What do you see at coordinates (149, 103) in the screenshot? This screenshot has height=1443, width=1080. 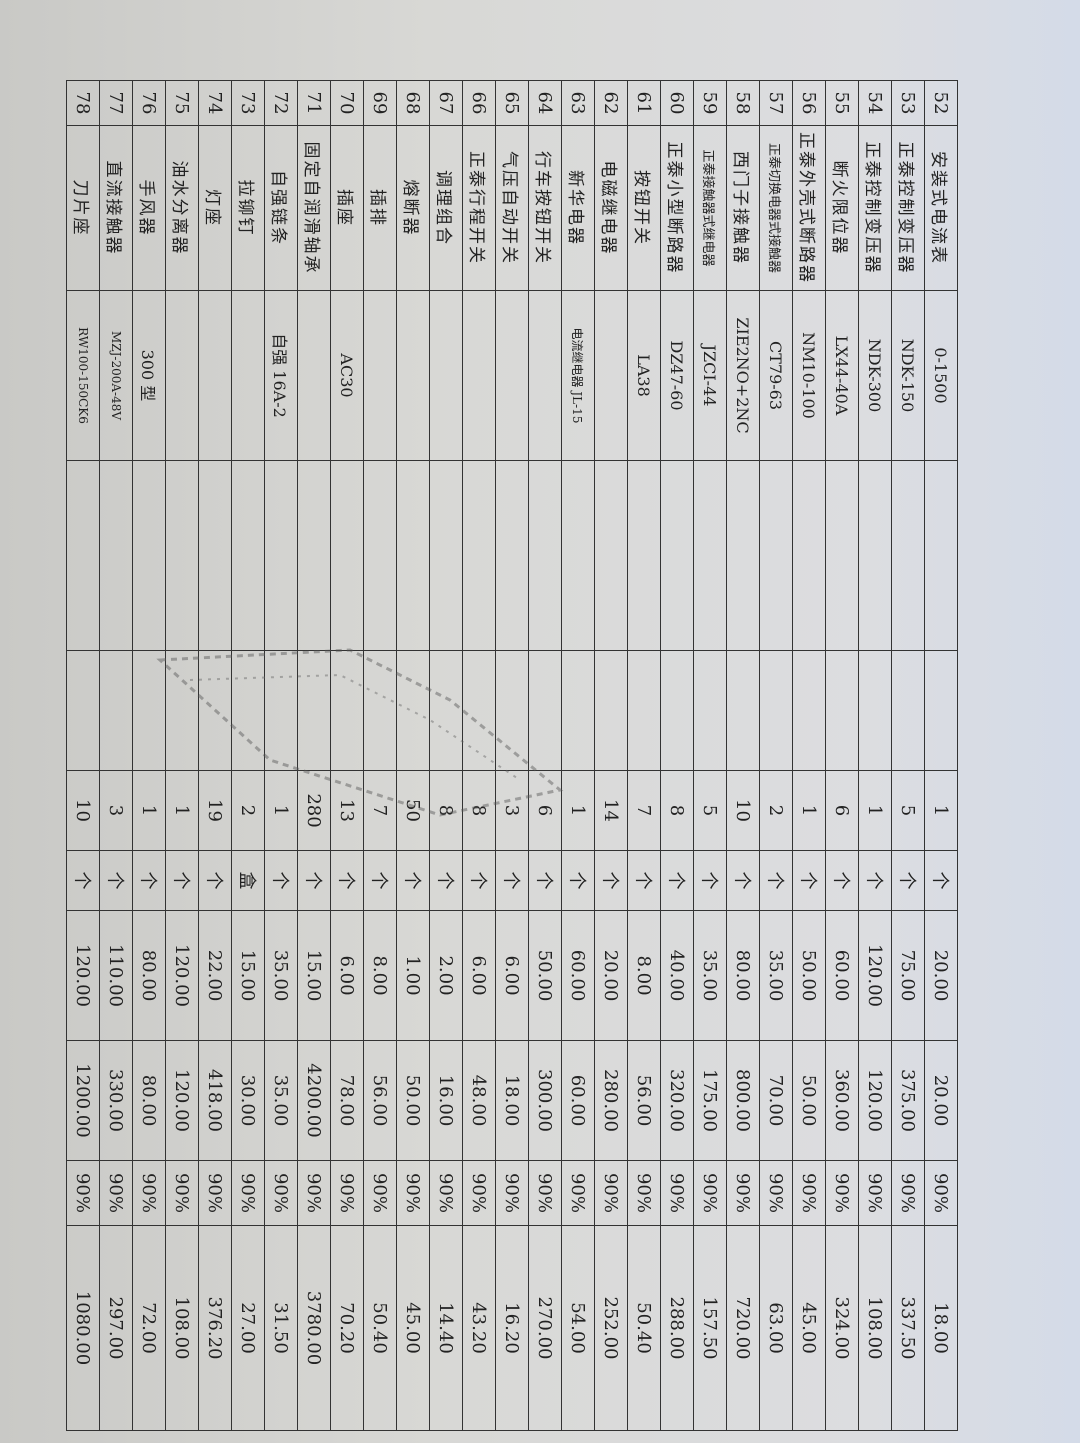 I see `row-number: 76` at bounding box center [149, 103].